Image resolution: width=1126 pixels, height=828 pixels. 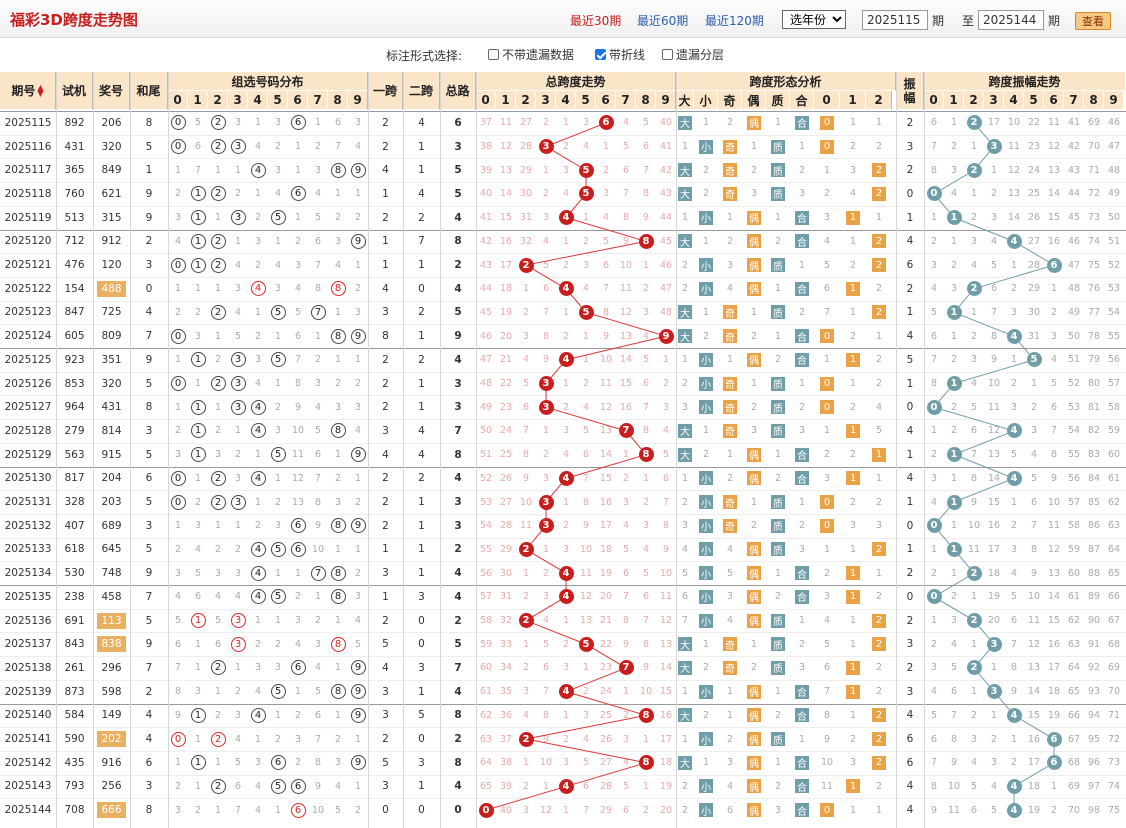 What do you see at coordinates (1114, 312) in the screenshot?
I see `amp-cell: 54` at bounding box center [1114, 312].